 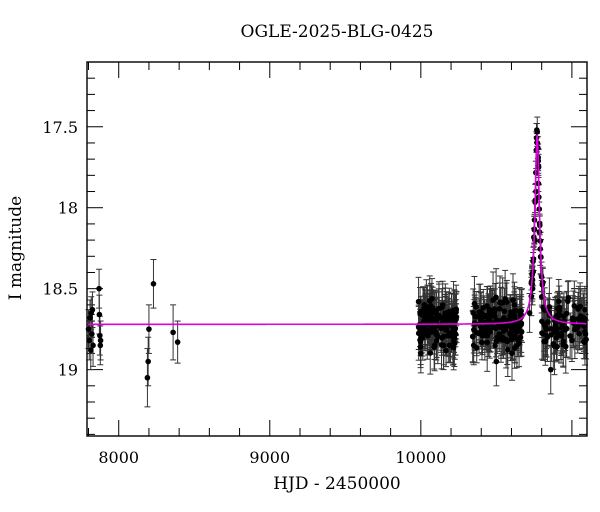 I want to click on x-tick-label: 9000, so click(x=269, y=457).